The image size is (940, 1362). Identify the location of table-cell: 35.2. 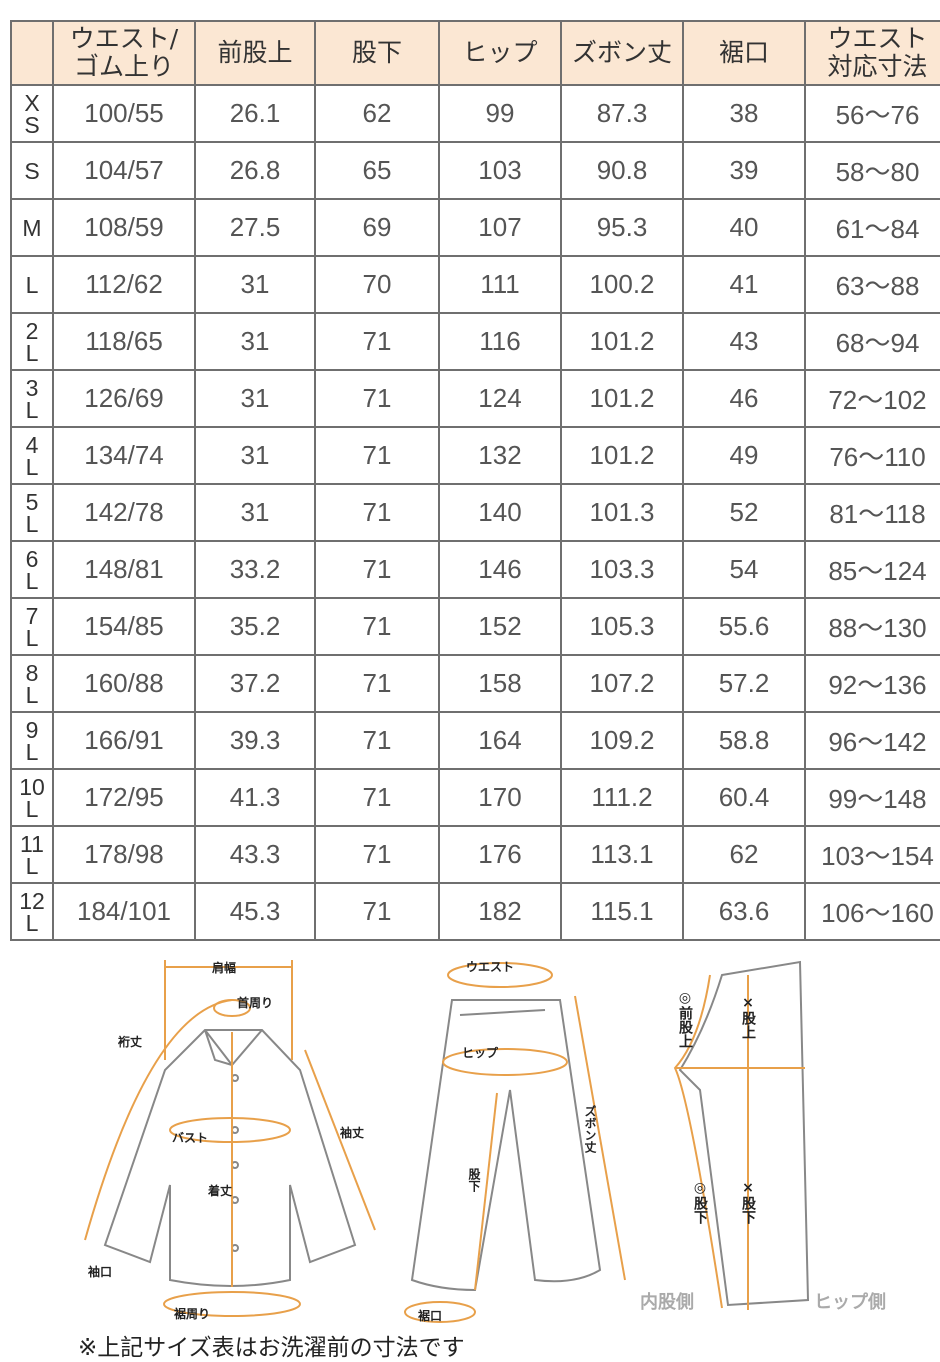
(255, 626).